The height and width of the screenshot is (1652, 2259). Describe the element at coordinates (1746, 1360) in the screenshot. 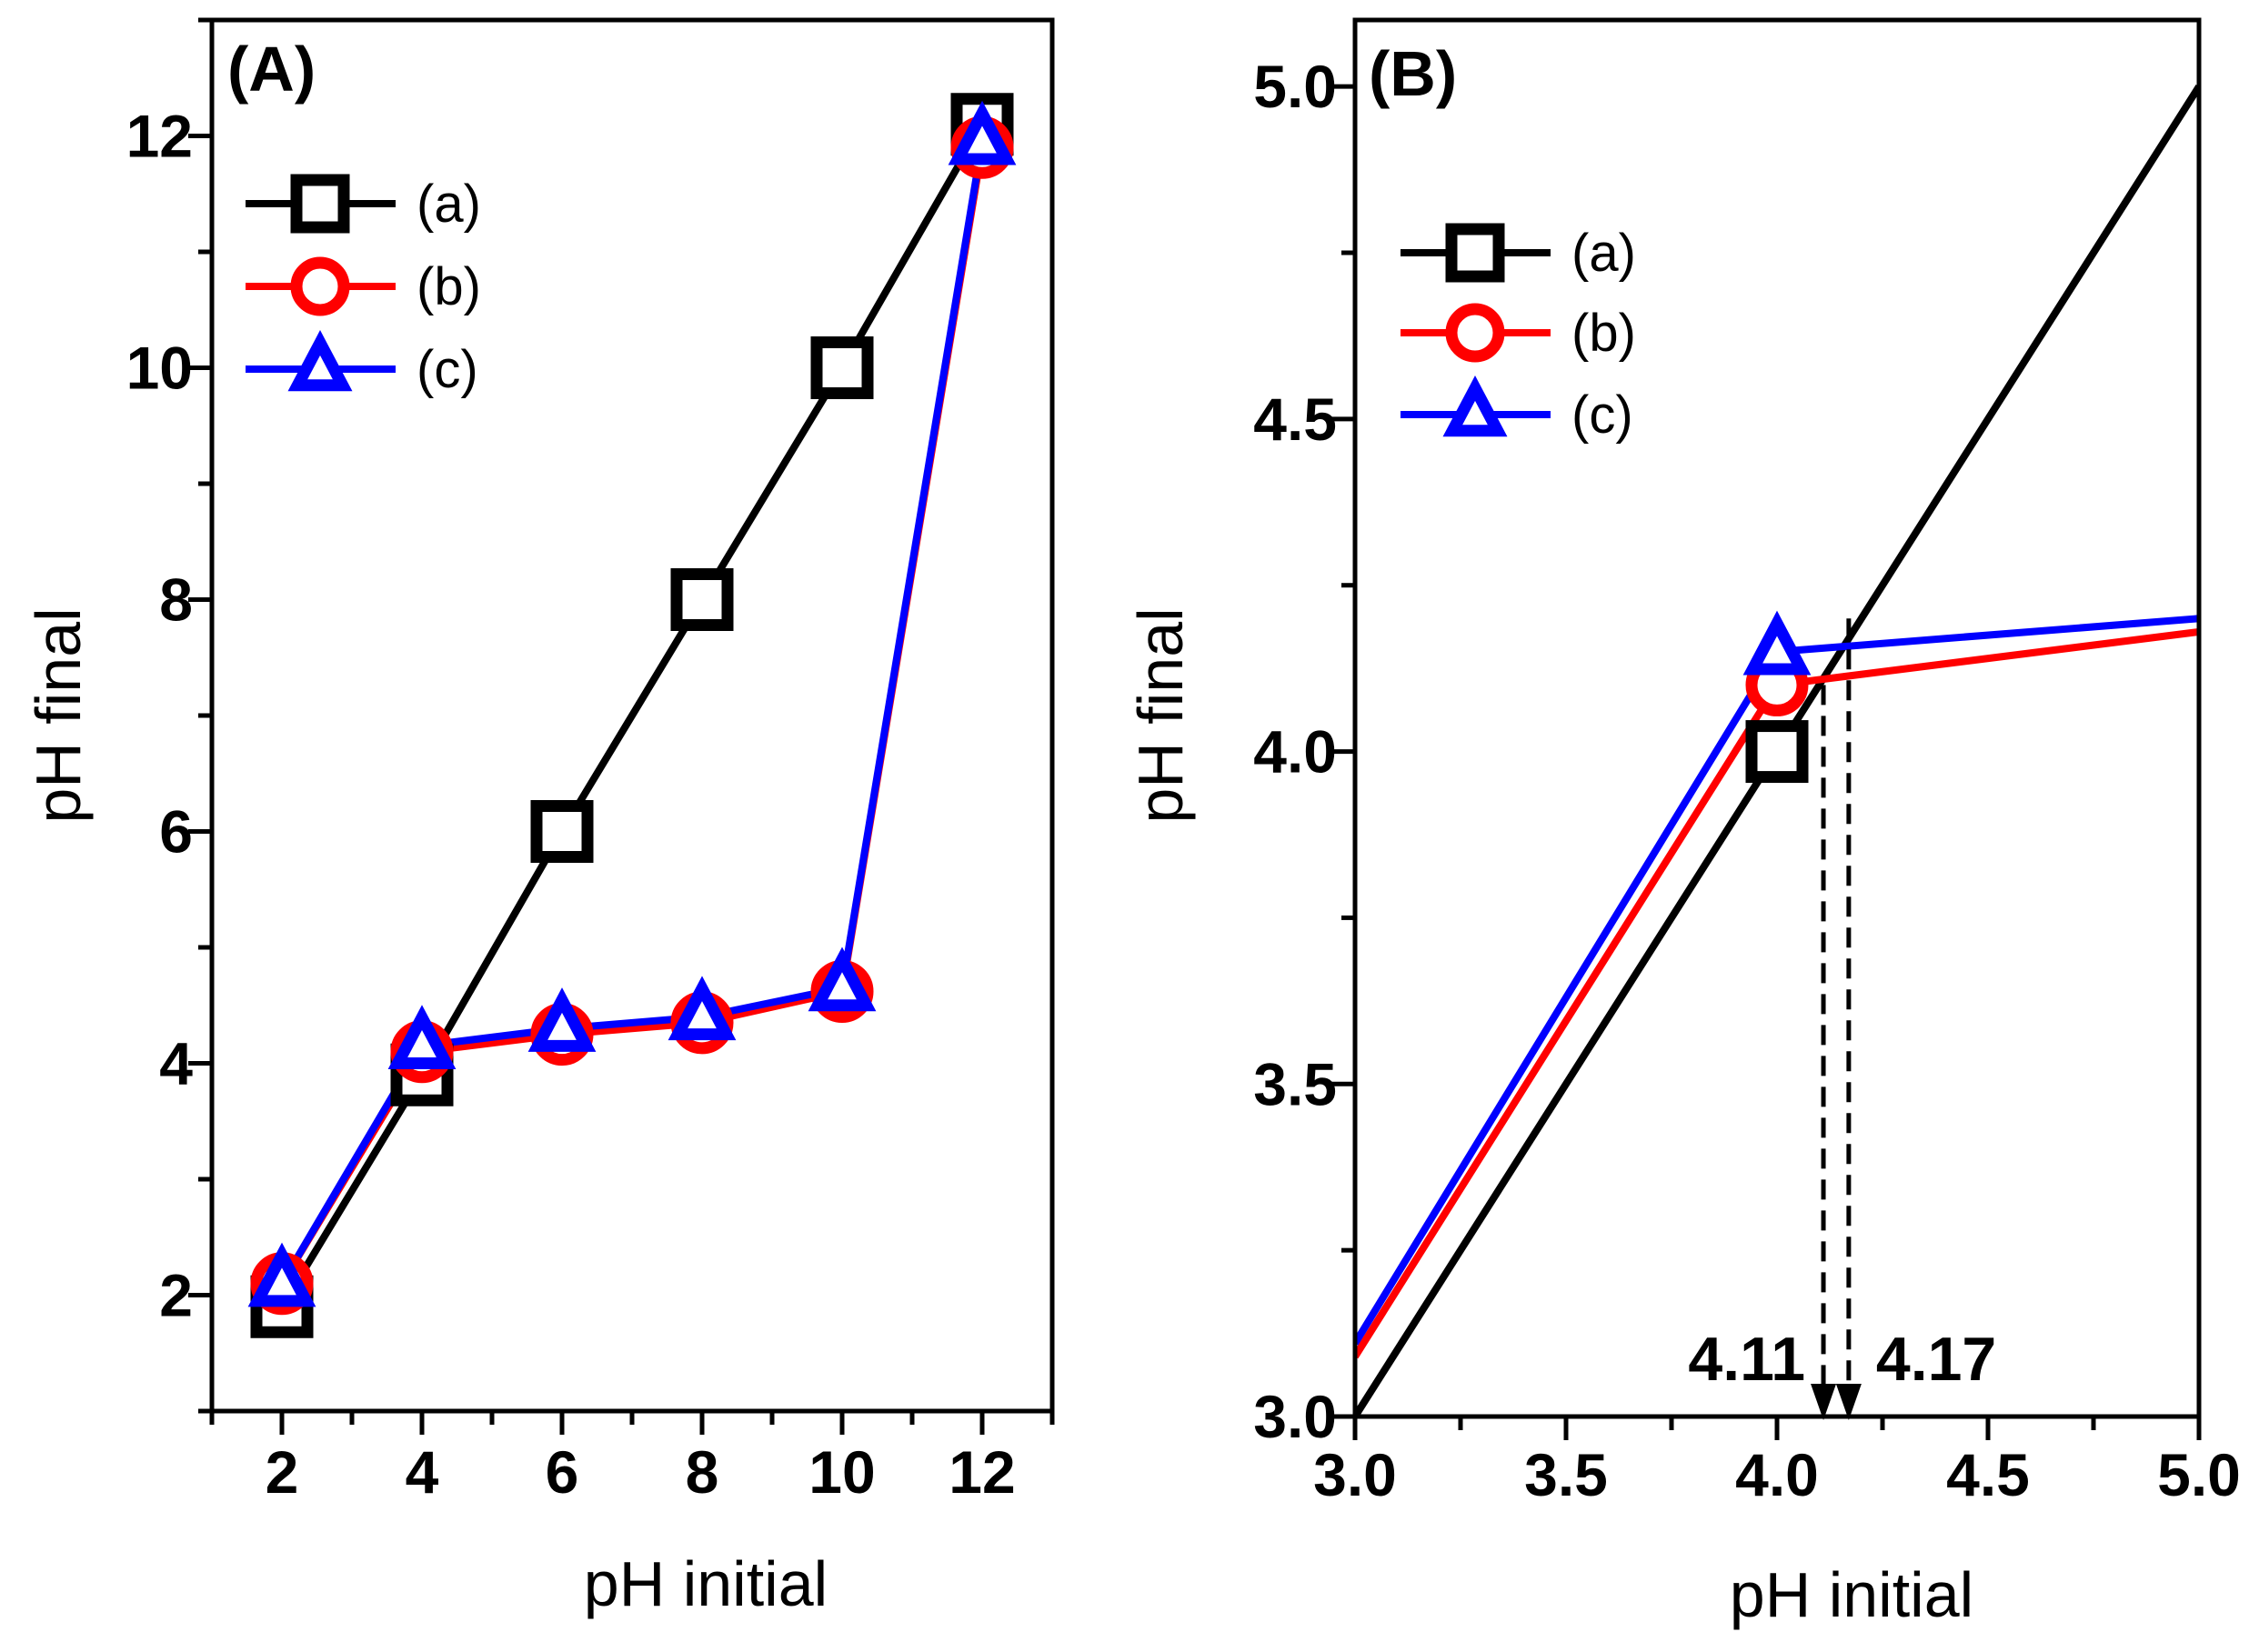

I see `annotation-label: 4.11` at that location.